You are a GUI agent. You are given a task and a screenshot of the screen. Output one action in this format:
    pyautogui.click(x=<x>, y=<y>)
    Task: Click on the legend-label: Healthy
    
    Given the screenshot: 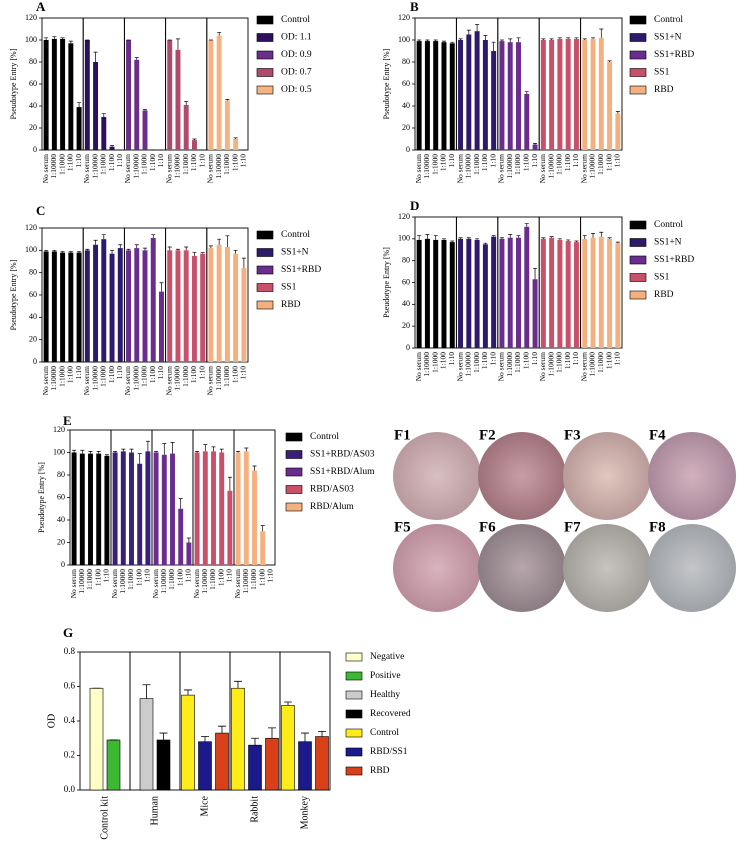 What is the action you would take?
    pyautogui.click(x=385, y=695)
    